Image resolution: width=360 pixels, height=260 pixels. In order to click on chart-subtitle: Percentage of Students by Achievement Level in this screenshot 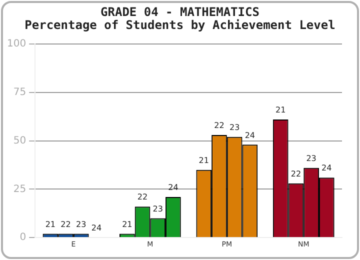, I will do `click(180, 25)`.